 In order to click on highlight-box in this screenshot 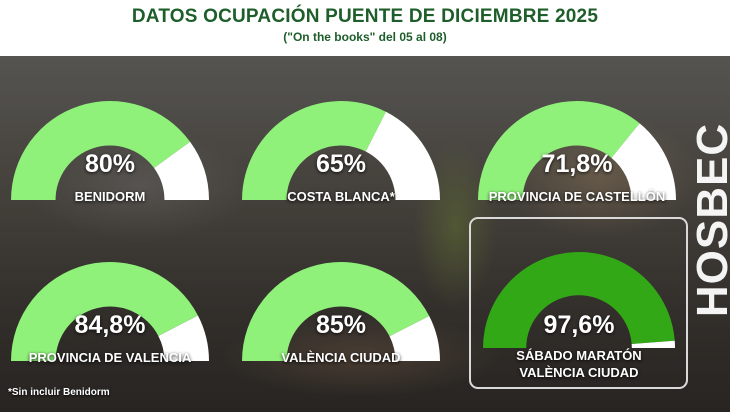, I will do `click(578, 303)`.